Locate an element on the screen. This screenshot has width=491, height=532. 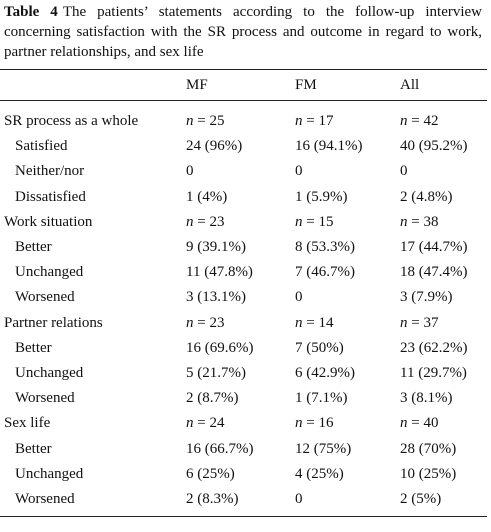
cell: 16 (94.1%) is located at coordinates (329, 146).